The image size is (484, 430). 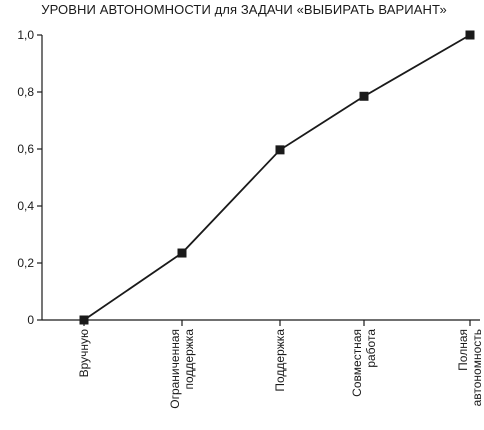 I want to click on x-category-label: автономность, so click(x=477, y=367).